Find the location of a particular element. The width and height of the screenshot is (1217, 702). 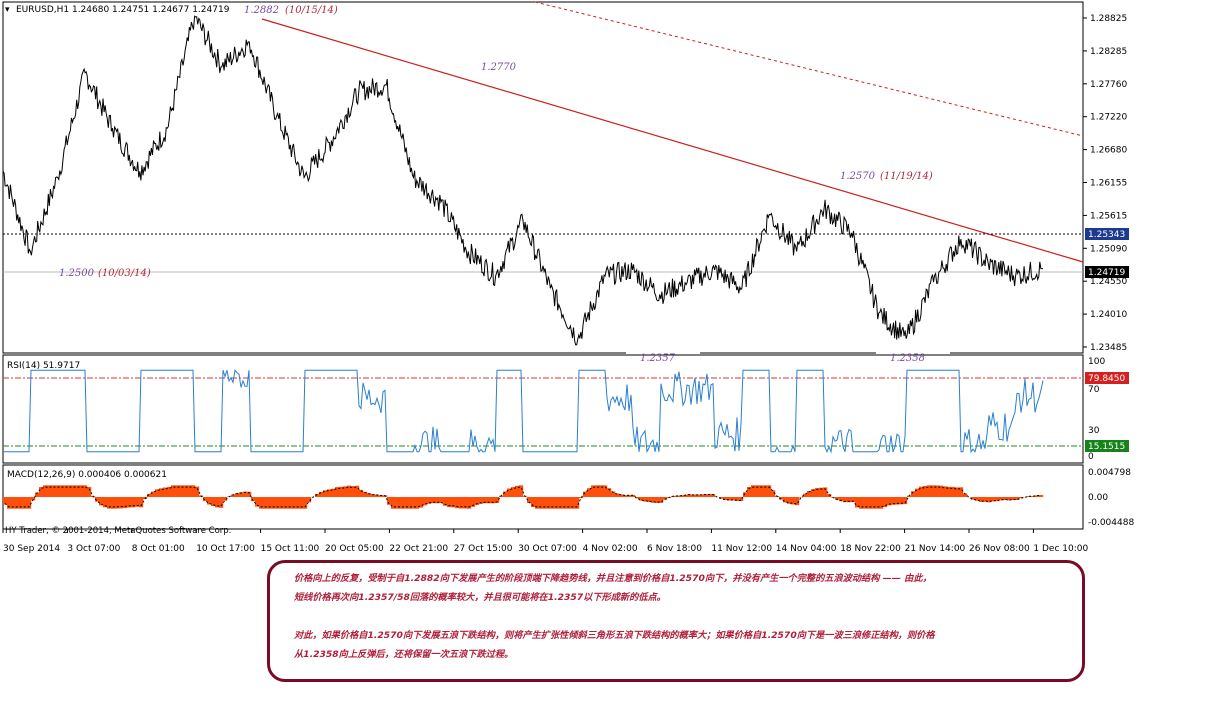

rsi-panel is located at coordinates (543, 409).